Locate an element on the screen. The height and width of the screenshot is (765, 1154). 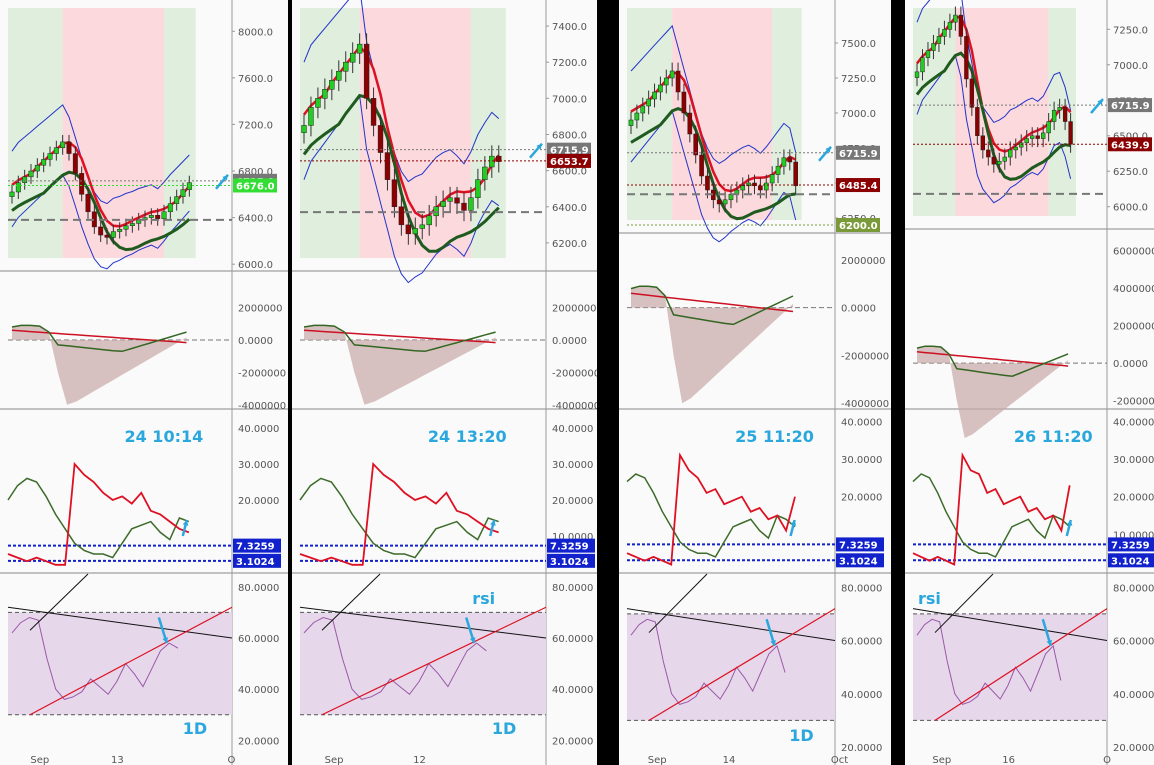
di-plus-line is located at coordinates (991, 509).